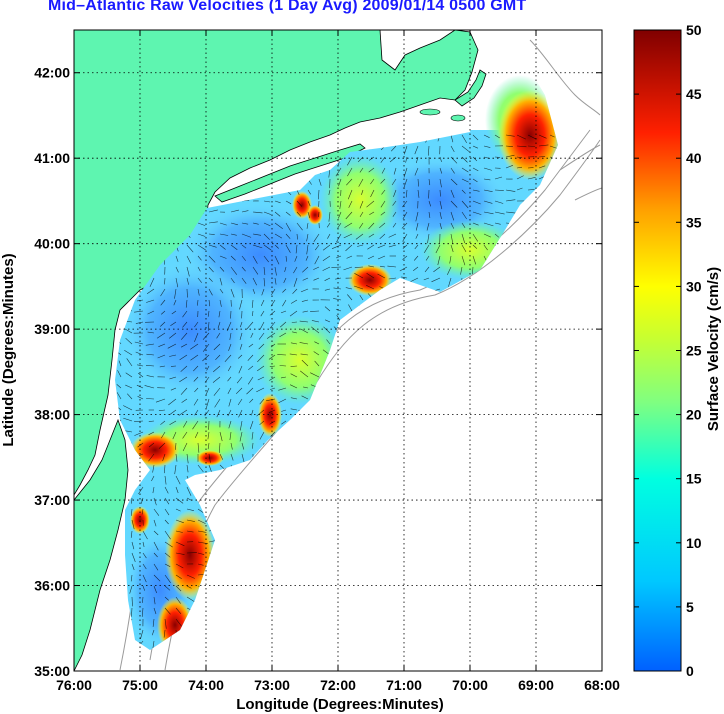 Image resolution: width=724 pixels, height=714 pixels. What do you see at coordinates (470, 88) in the screenshot?
I see `cape-cod` at bounding box center [470, 88].